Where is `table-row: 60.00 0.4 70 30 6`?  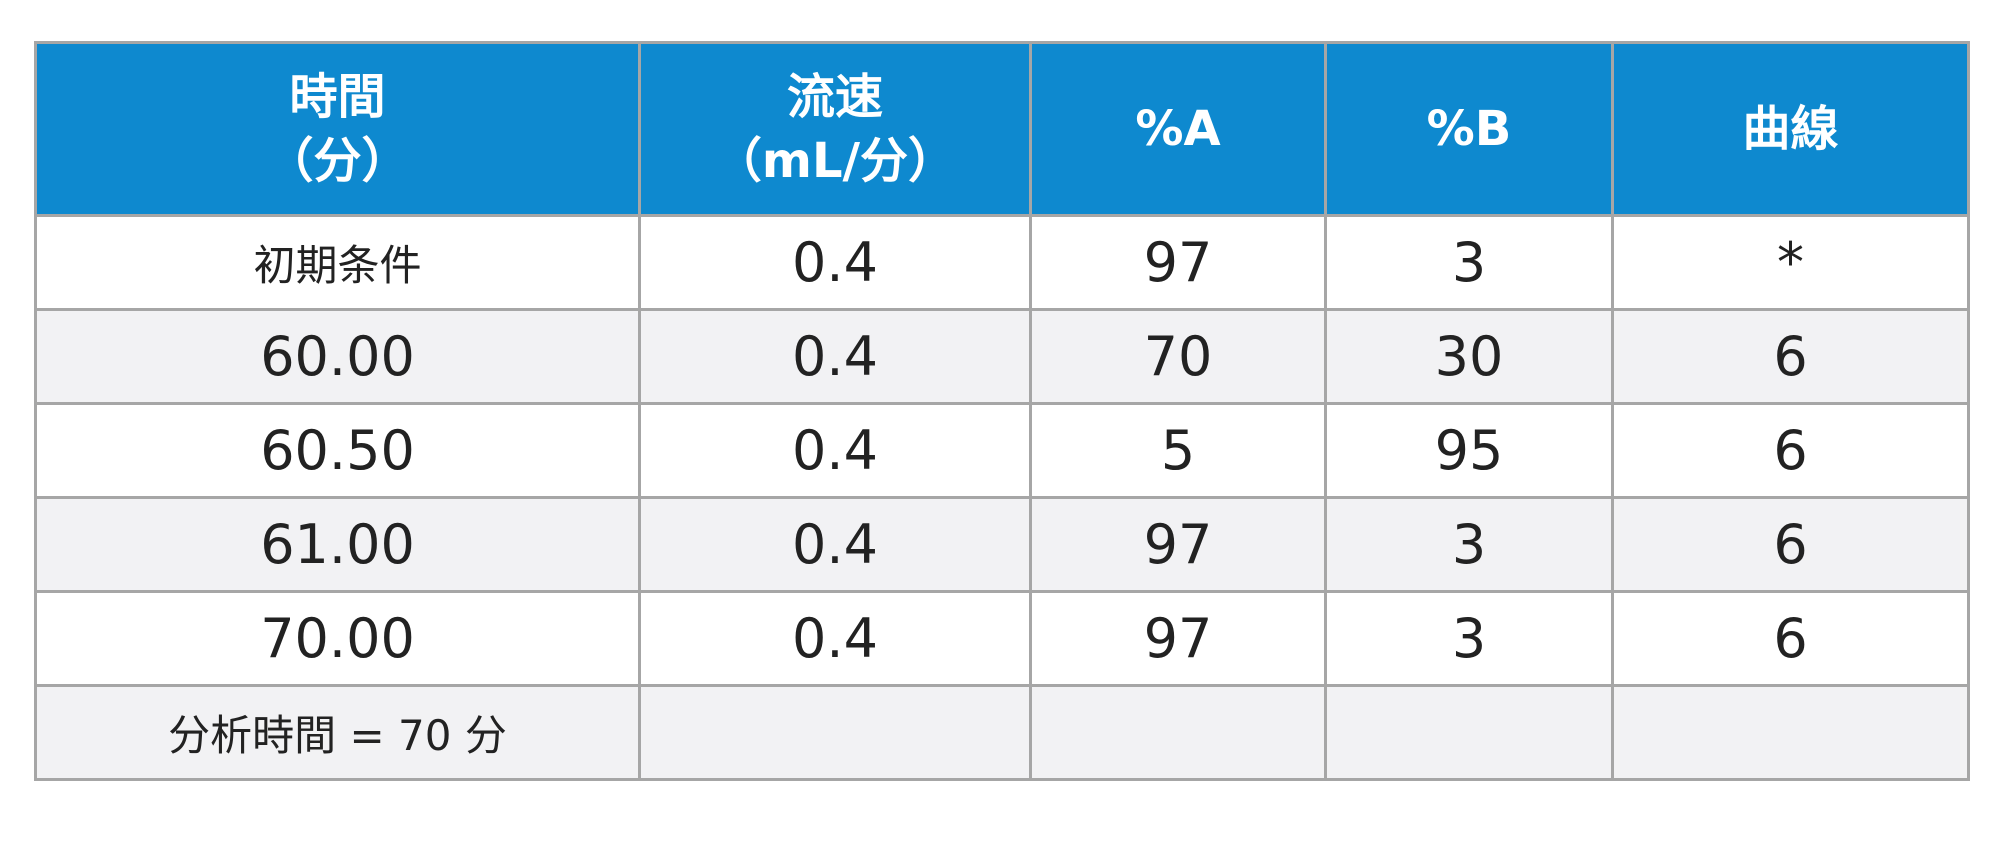
table-row: 60.00 0.4 70 30 6 is located at coordinates (1002, 356).